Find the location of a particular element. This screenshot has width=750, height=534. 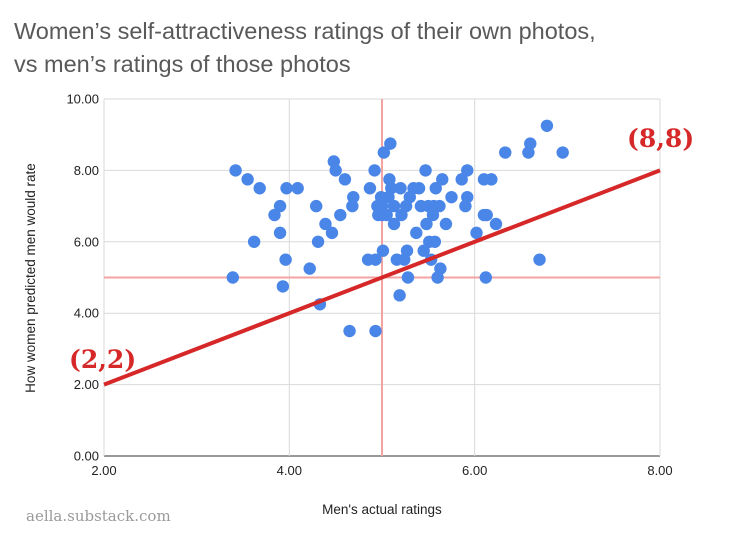

y-tick-label-2: 4.00 is located at coordinates (86, 313).